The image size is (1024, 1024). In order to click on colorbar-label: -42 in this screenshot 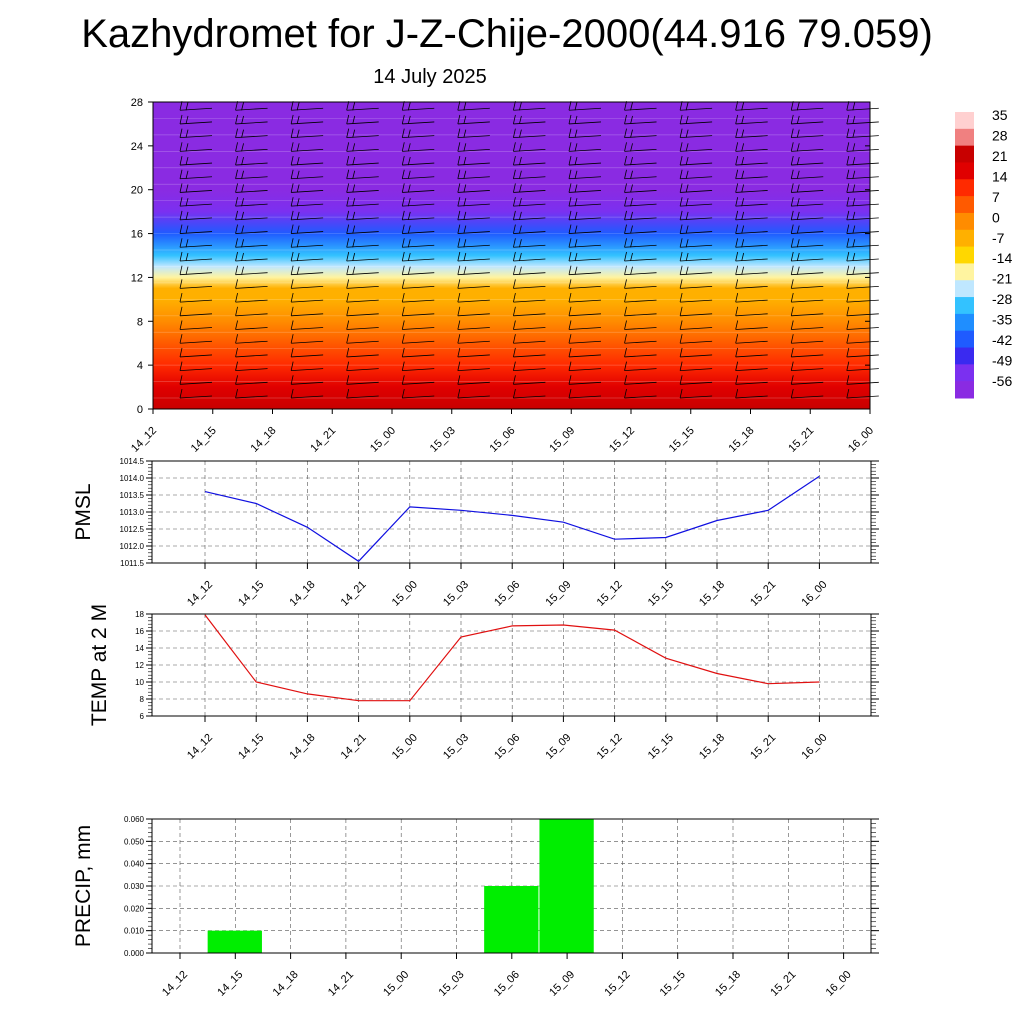, I will do `click(1002, 340)`.